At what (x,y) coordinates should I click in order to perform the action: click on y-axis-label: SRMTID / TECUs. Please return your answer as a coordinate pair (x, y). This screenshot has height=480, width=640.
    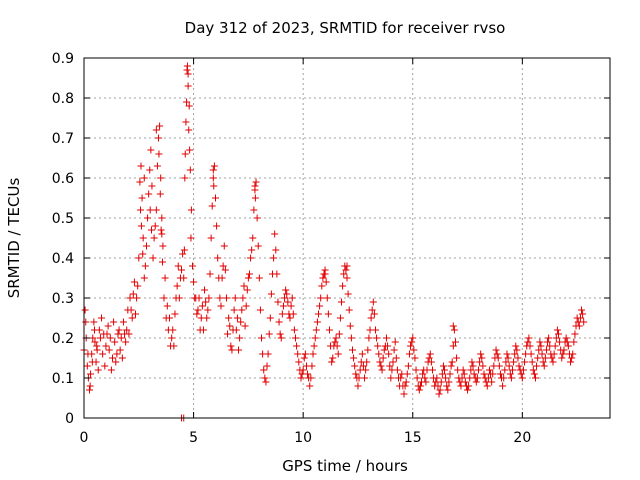
    Looking at the image, I should click on (14, 238).